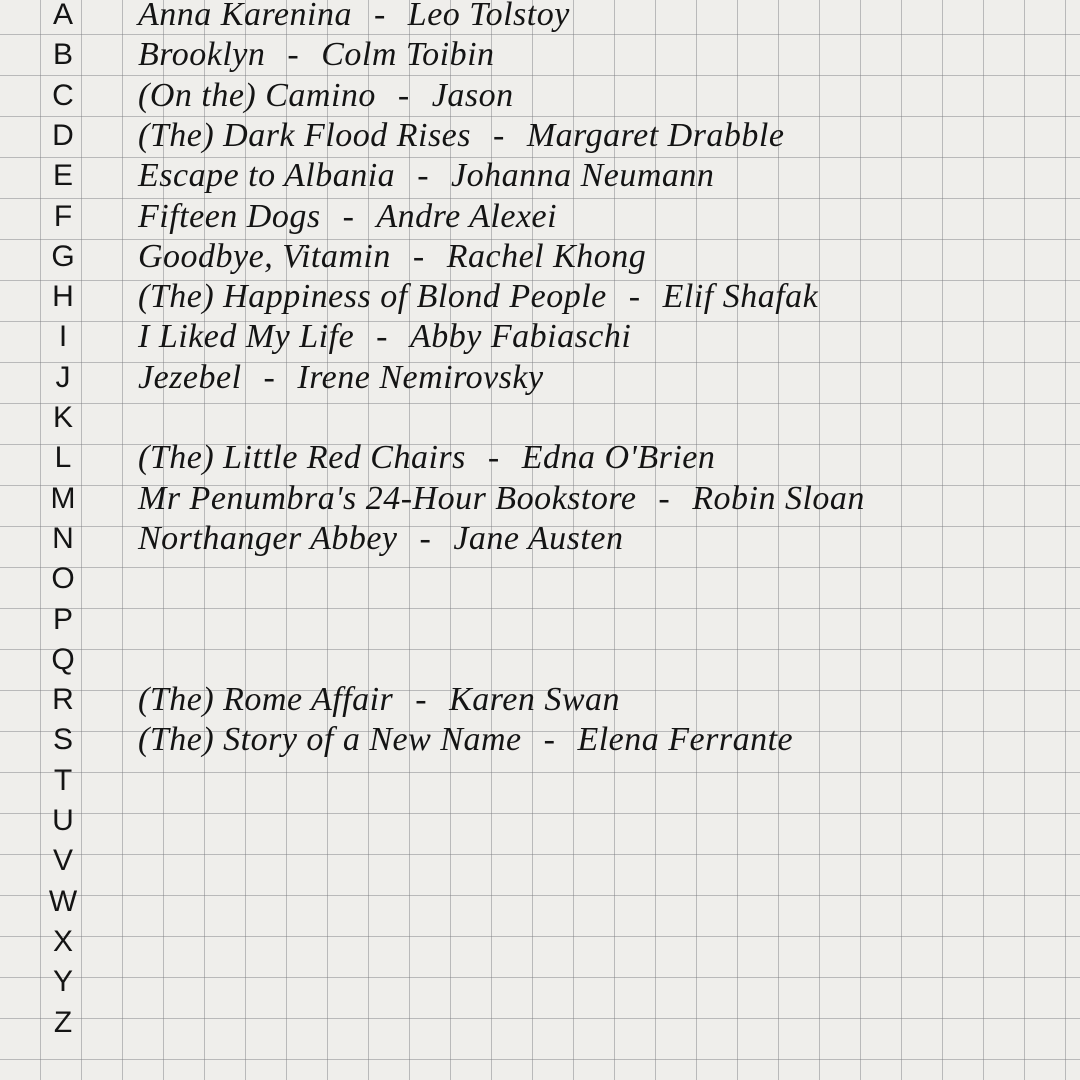 The width and height of the screenshot is (1080, 1080). Describe the element at coordinates (190, 377) in the screenshot. I see `book-title: Jezebel` at that location.